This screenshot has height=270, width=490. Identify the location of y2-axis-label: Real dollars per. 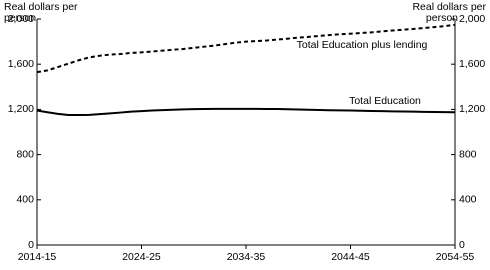
(449, 7).